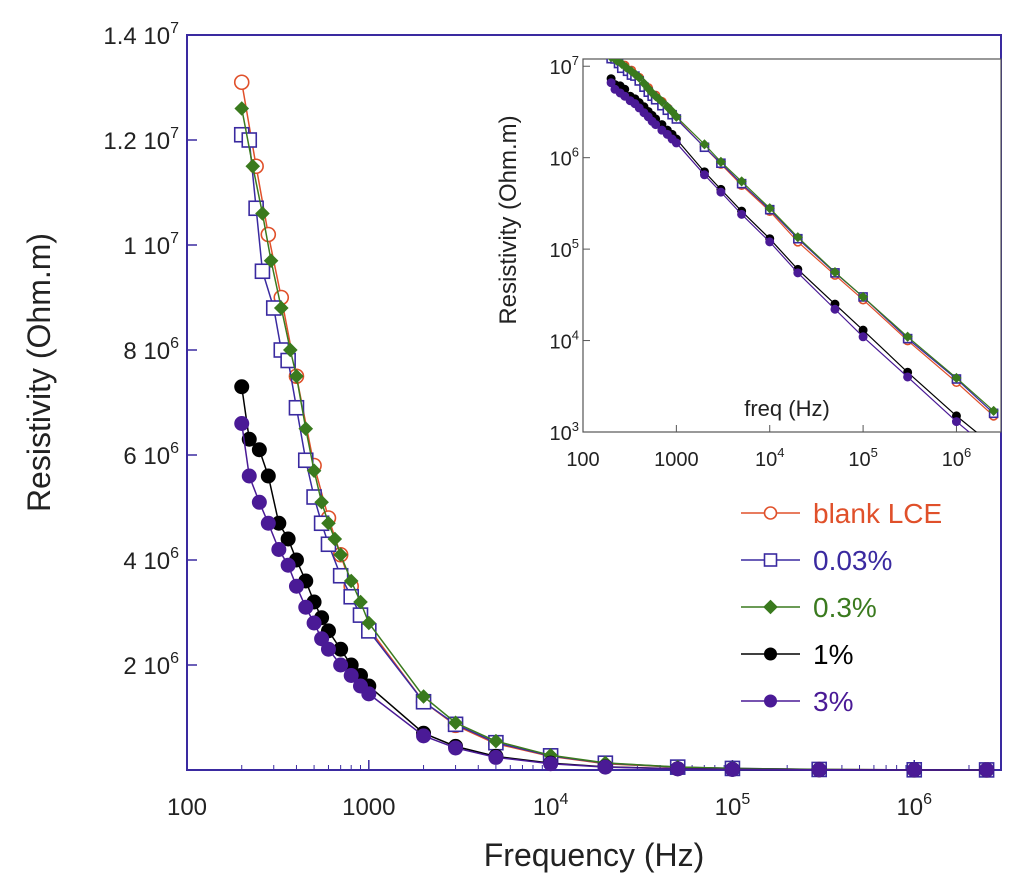 Image resolution: width=1024 pixels, height=888 pixels. I want to click on inset-x-tick-label: 10⁵, so click(862, 458).